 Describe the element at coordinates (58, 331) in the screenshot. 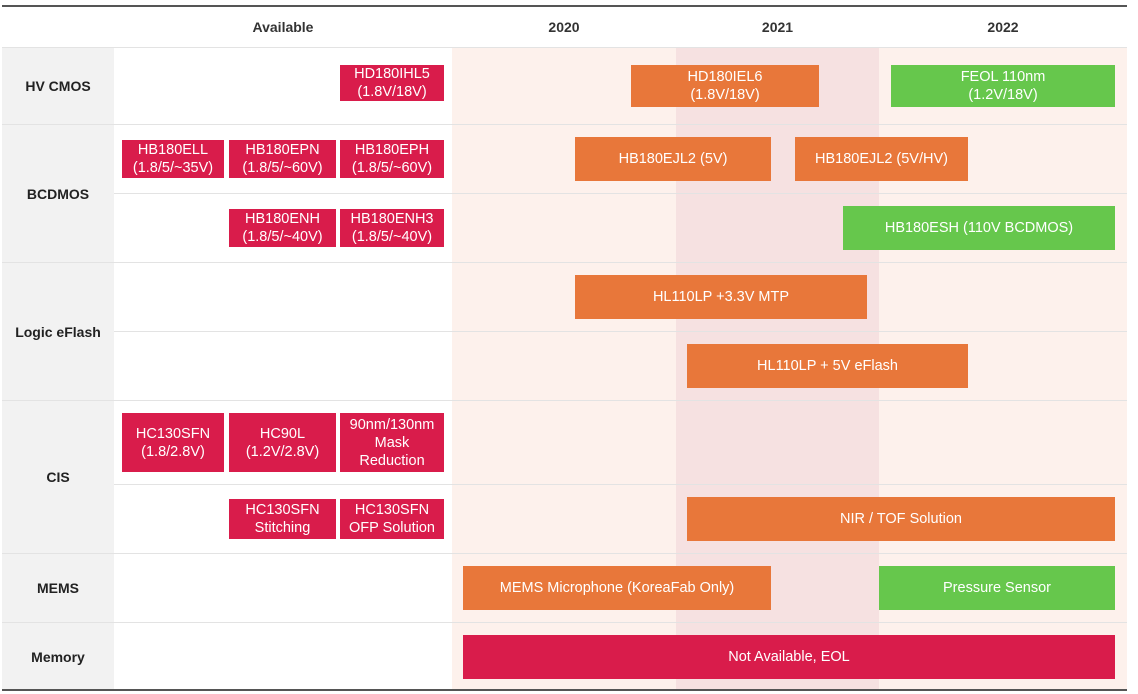

I see `row-label-logic-eflash: Logic eFlash` at that location.